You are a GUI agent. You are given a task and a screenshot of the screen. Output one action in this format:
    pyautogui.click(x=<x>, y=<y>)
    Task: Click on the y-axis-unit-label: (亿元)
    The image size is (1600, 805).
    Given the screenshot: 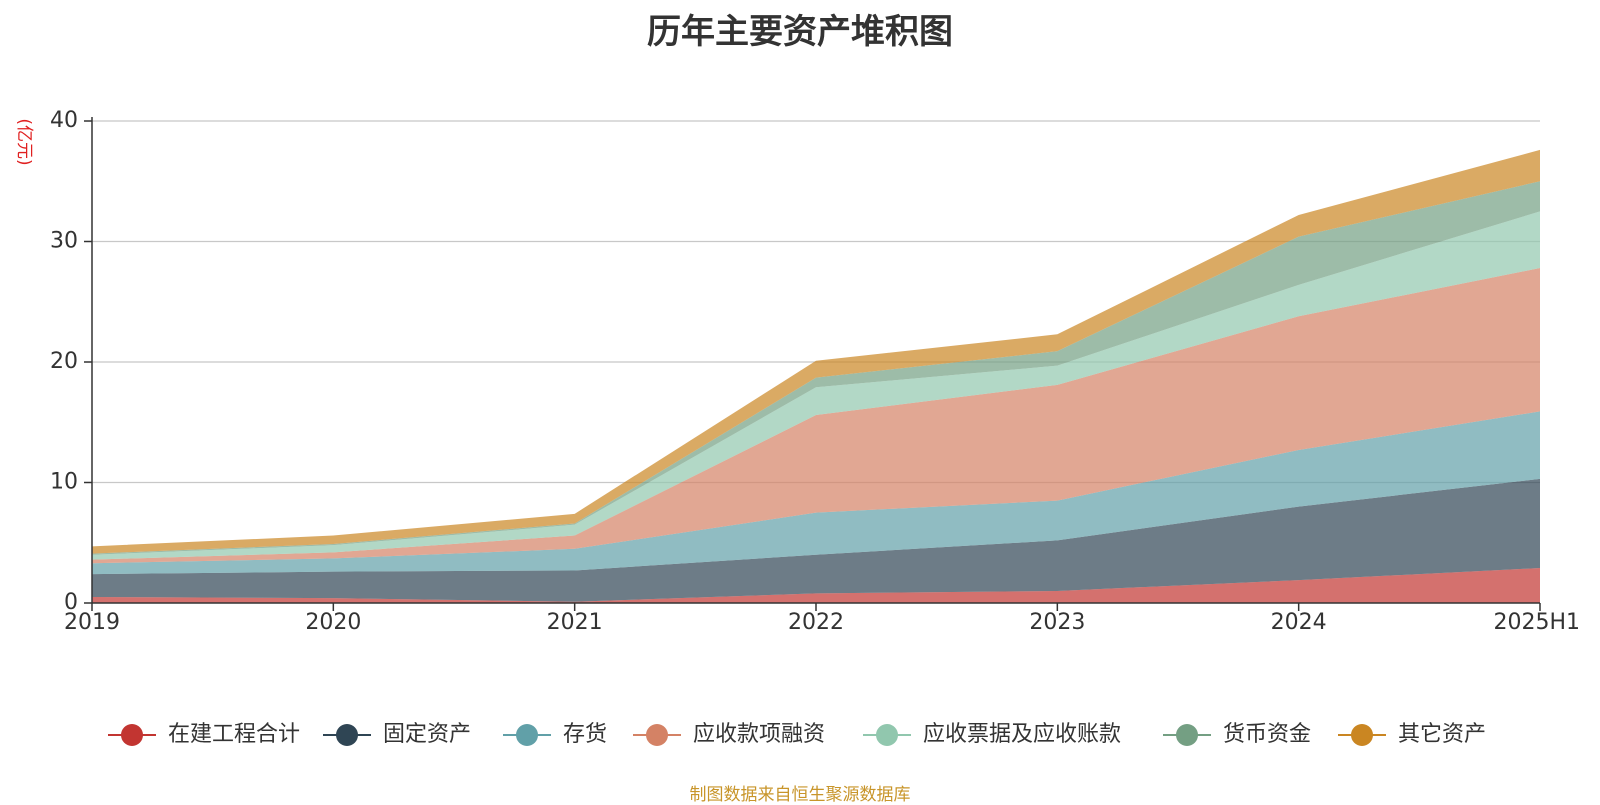 What is the action you would take?
    pyautogui.click(x=24, y=141)
    